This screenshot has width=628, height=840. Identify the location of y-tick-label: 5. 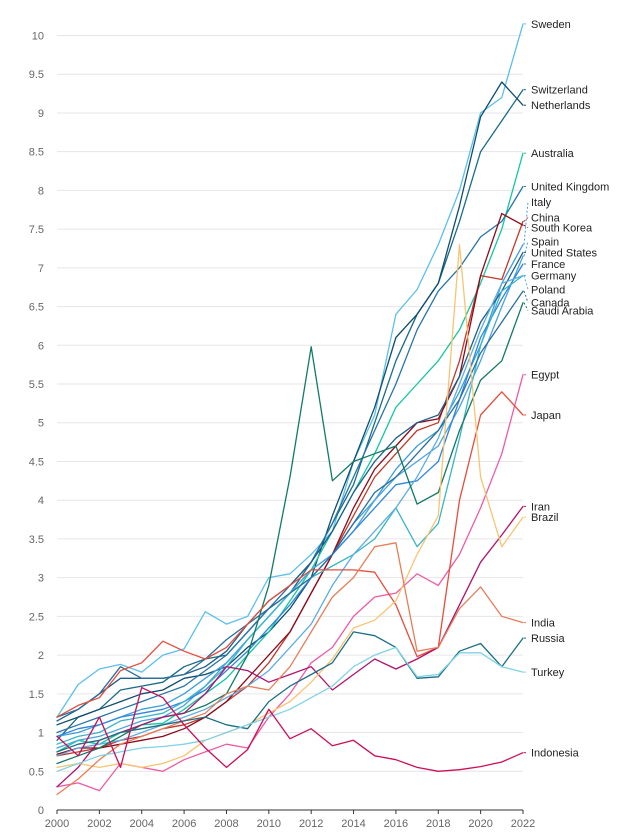
(41, 424).